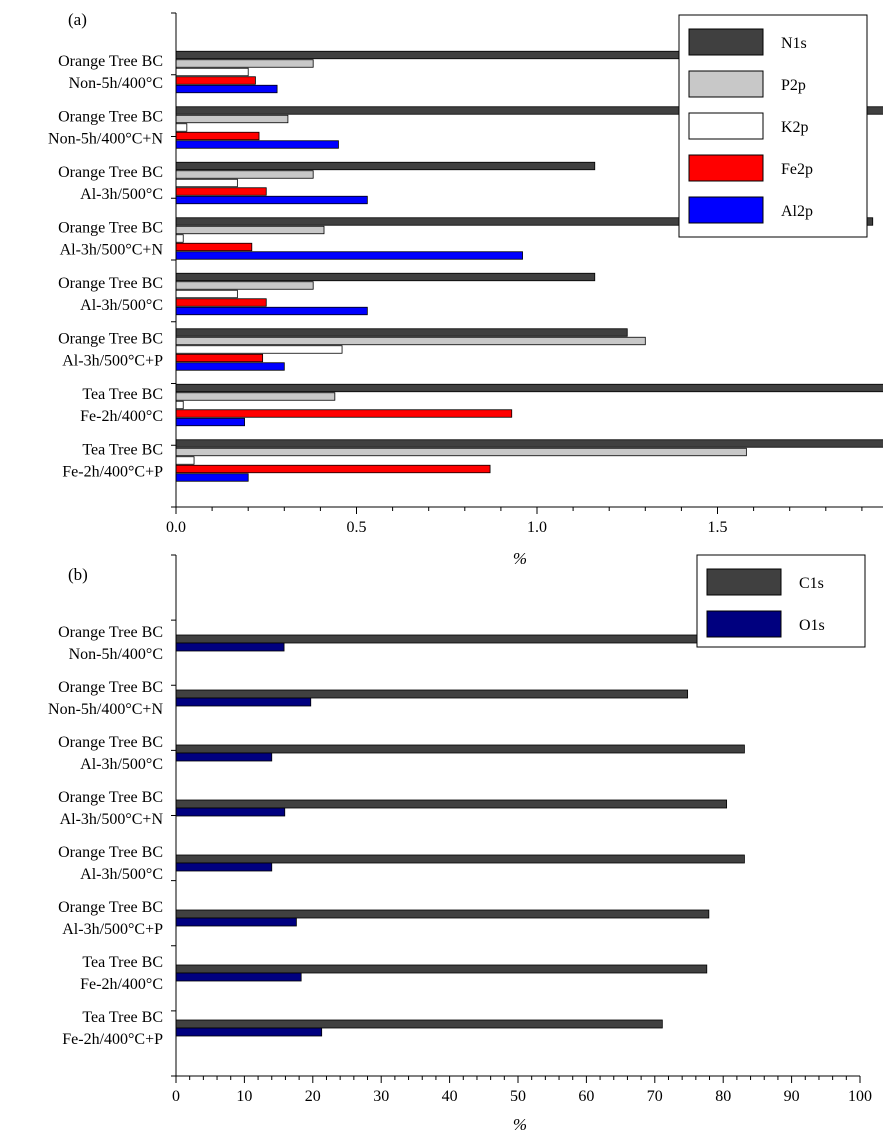 This screenshot has width=883, height=1134. What do you see at coordinates (112, 361) in the screenshot?
I see `panel-a-category-label-5-line2: Al-3h/500°C+P` at bounding box center [112, 361].